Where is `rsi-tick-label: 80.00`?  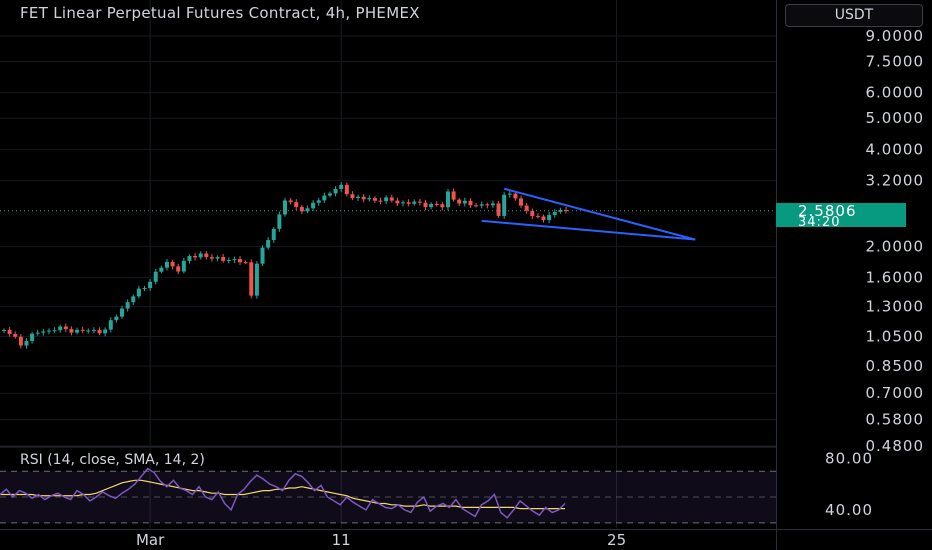
rsi-tick-label: 80.00 is located at coordinates (849, 458).